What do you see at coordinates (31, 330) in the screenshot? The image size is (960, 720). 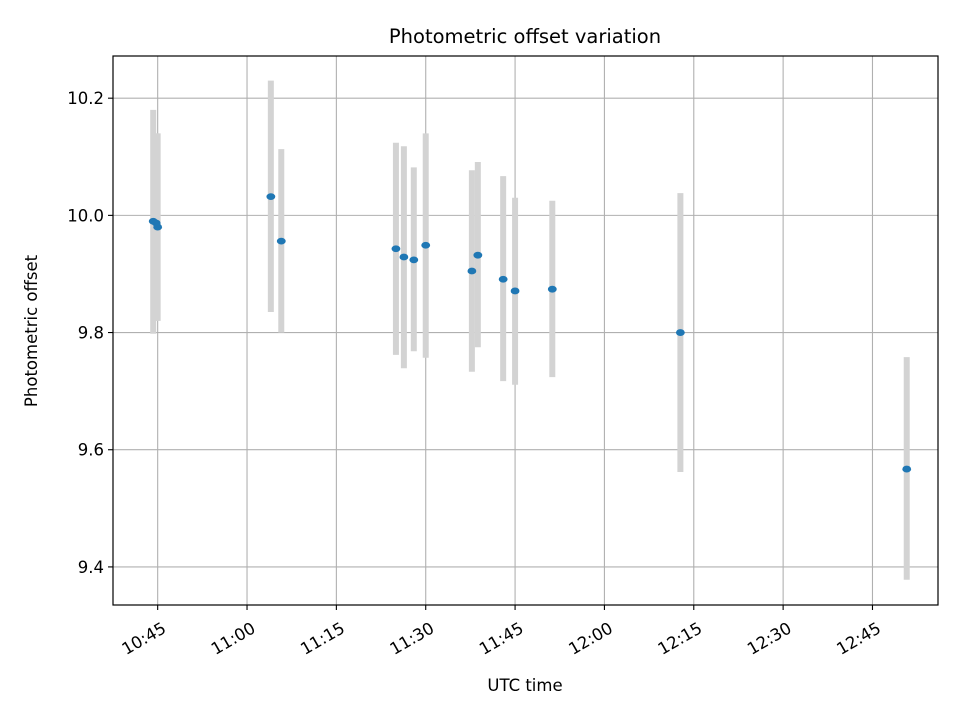 I see `y-axis-label: Photometric offset` at bounding box center [31, 330].